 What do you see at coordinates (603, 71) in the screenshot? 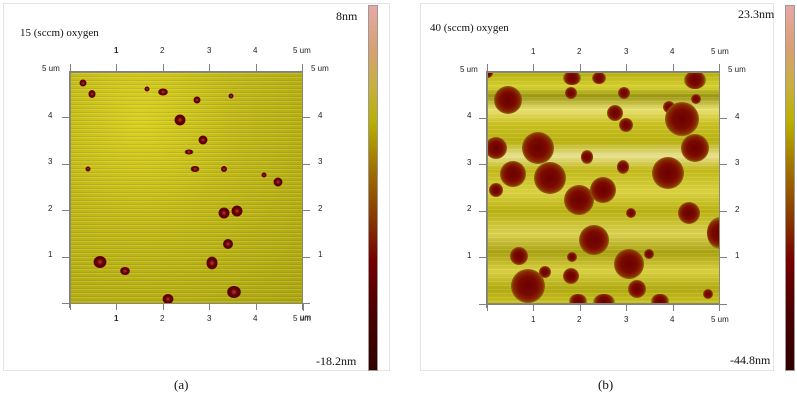
I see `panel-b-top-axis` at bounding box center [603, 71].